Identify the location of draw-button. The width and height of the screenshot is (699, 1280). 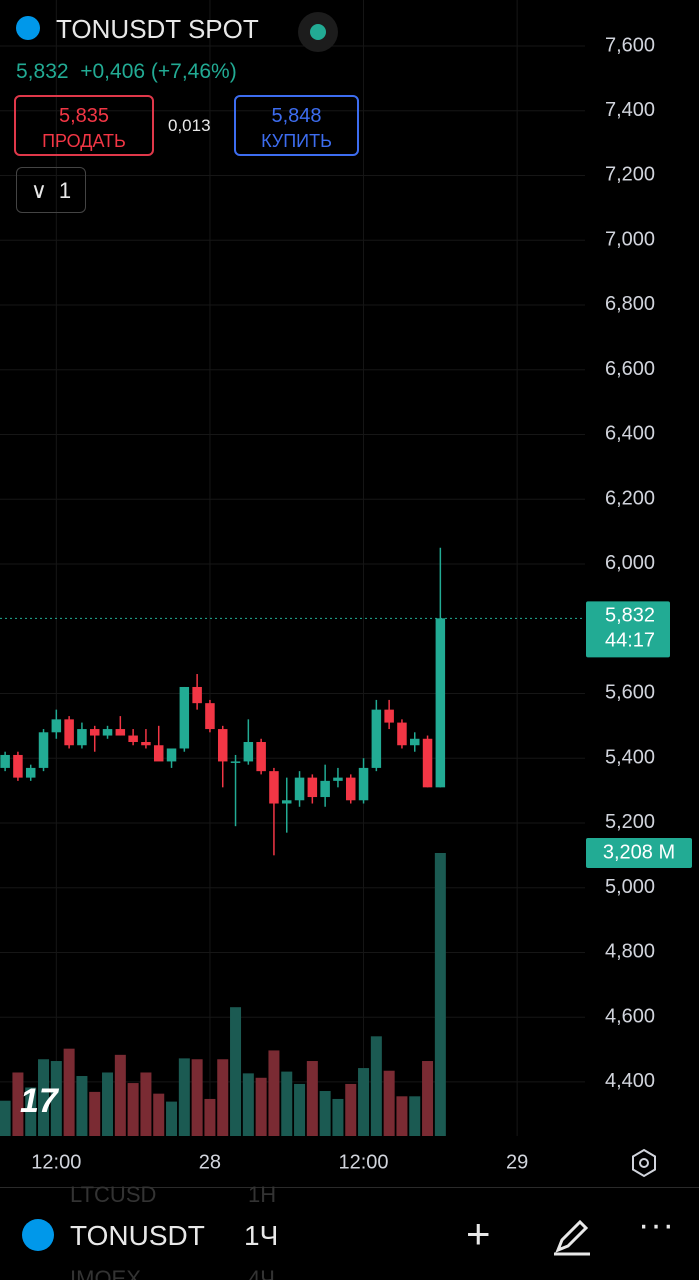
(572, 1236).